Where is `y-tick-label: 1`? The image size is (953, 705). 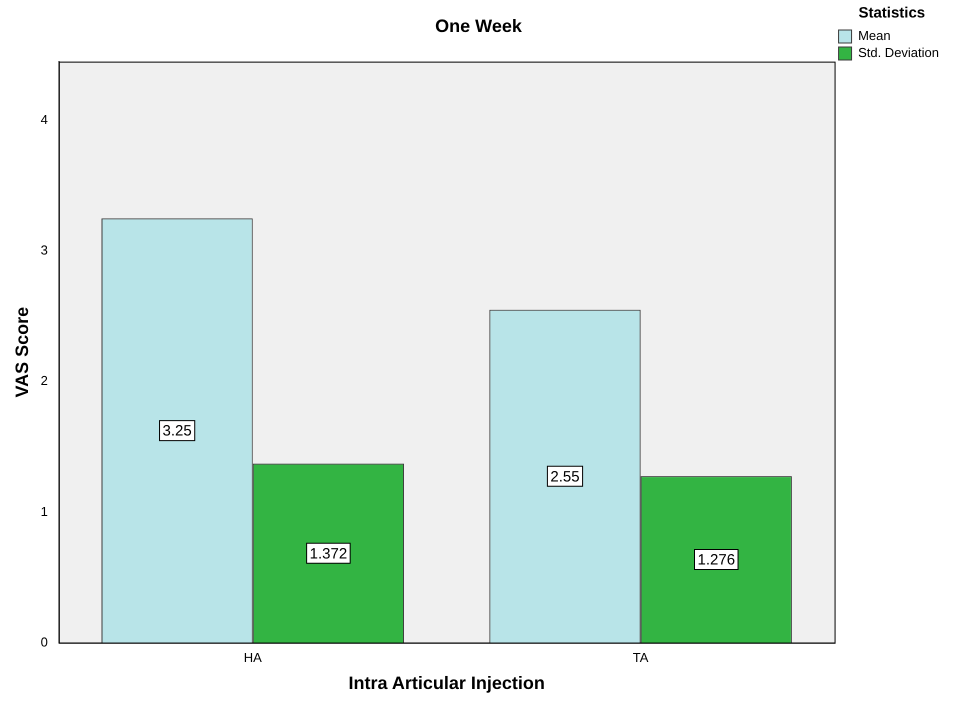
y-tick-label: 1 is located at coordinates (44, 511).